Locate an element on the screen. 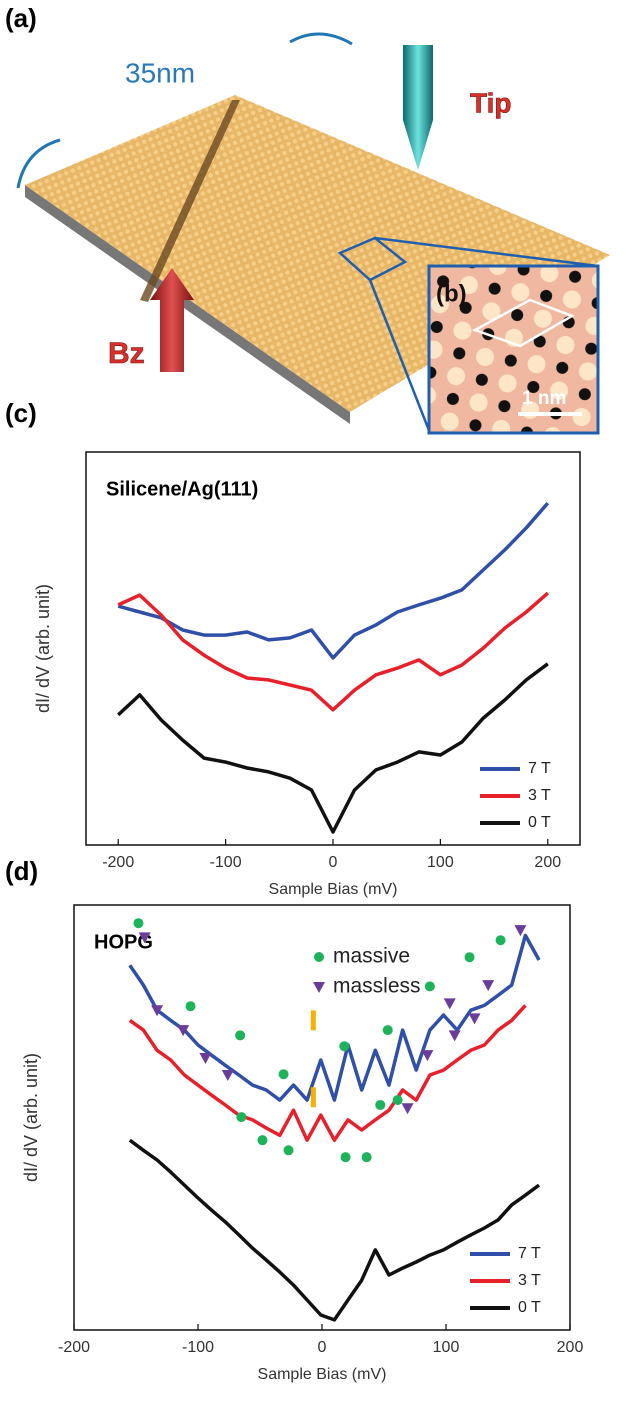  tip is located at coordinates (418, 107).